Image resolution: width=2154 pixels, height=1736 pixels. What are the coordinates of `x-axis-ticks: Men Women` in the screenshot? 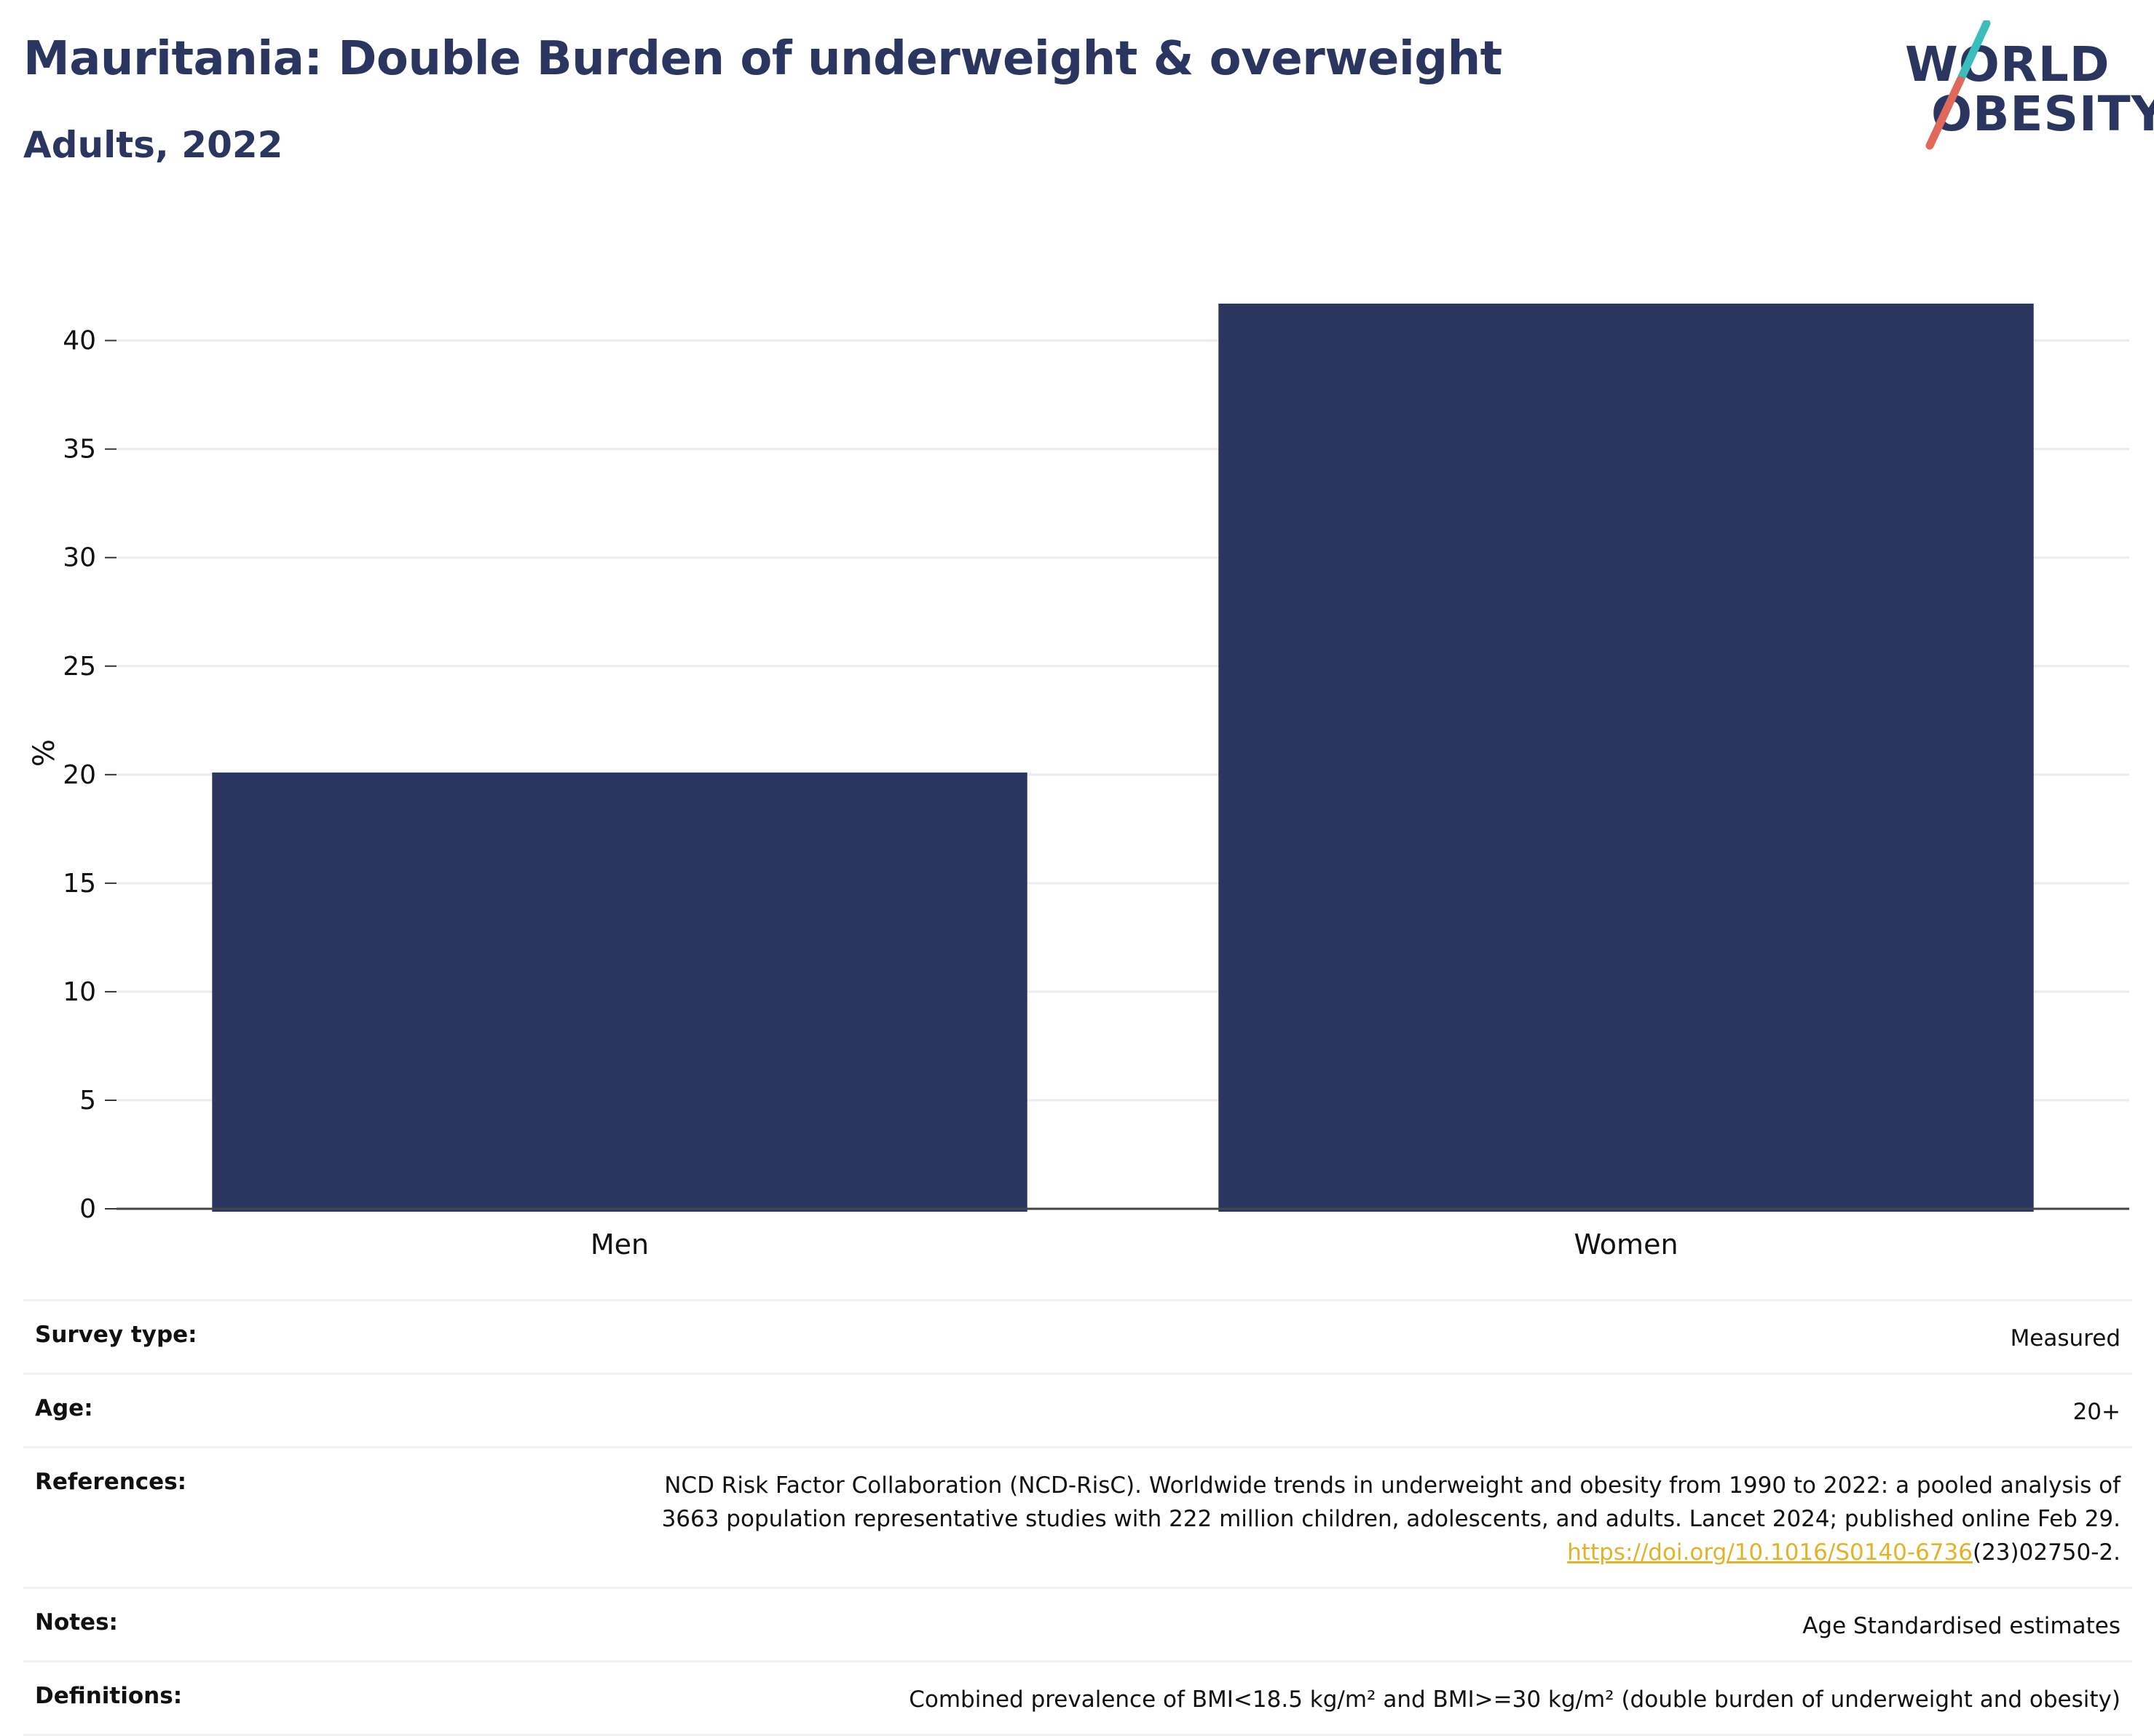 It's located at (1134, 1244).